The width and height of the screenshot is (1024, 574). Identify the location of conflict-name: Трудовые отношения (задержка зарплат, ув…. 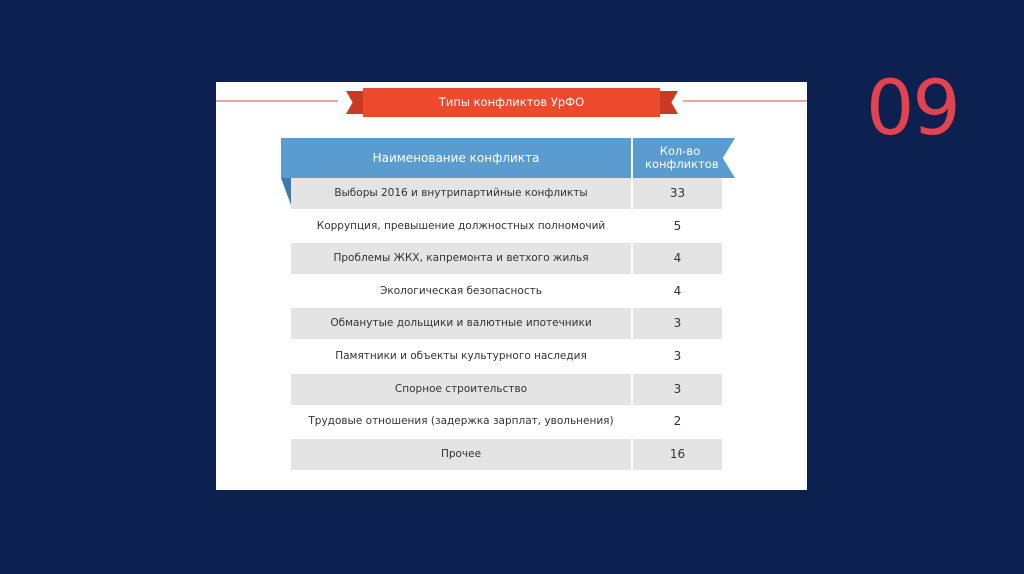
(461, 421).